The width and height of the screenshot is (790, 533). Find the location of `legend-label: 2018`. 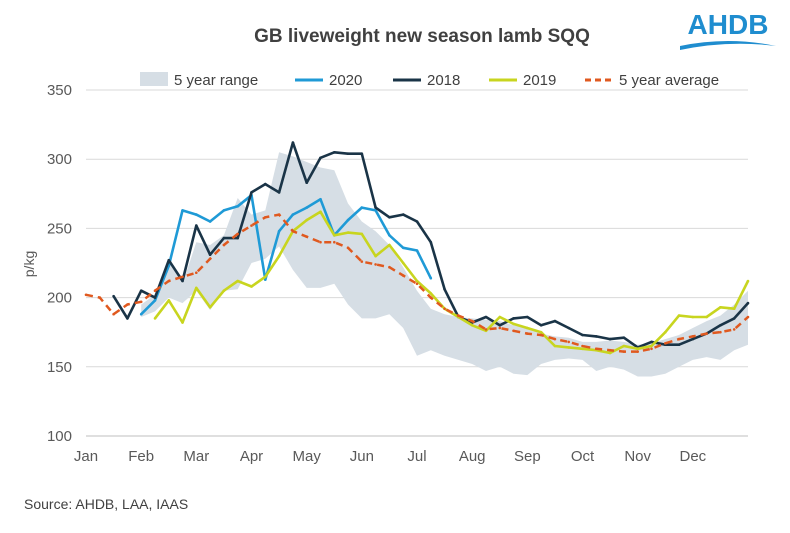

legend-label: 2018 is located at coordinates (443, 80).